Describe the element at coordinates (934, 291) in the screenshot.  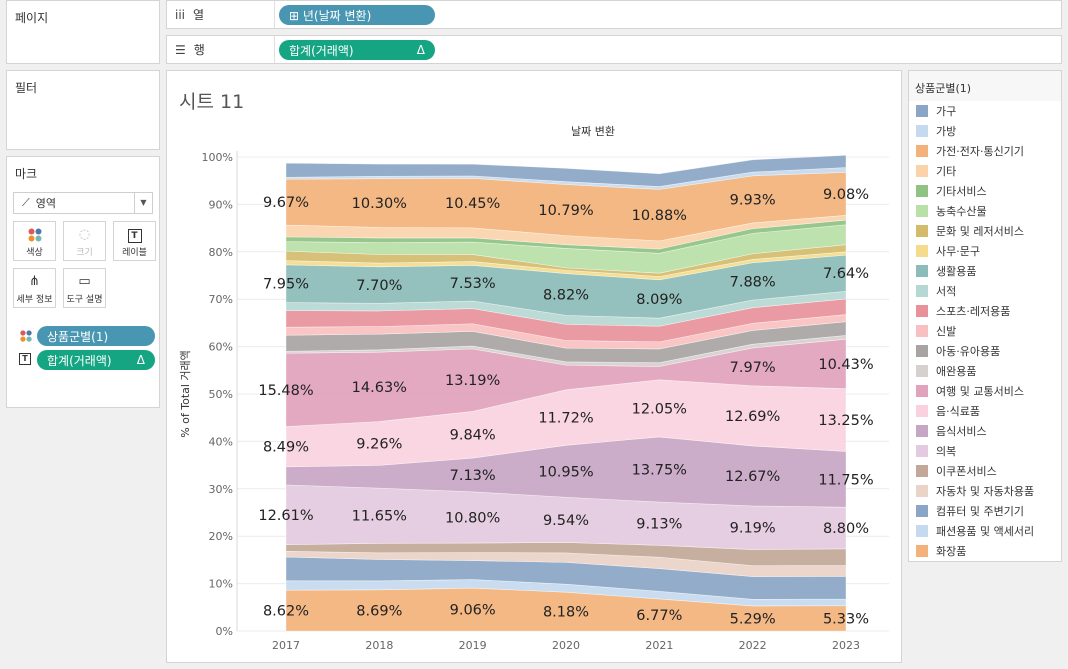
I see `legend-item: 서적` at that location.